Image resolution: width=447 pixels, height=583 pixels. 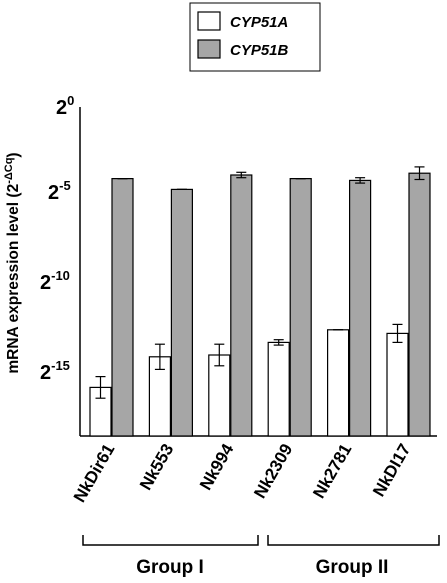 What do you see at coordinates (60, 275) in the screenshot?
I see `y-tick-label-2-exp: -10` at bounding box center [60, 275].